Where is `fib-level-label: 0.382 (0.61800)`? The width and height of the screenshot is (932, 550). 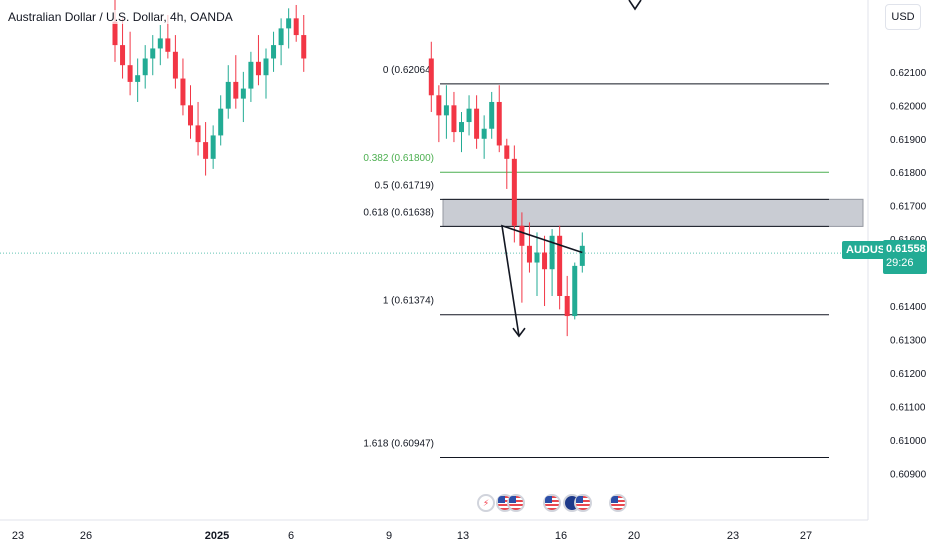
fib-level-label: 0.382 (0.61800) is located at coordinates (398, 158).